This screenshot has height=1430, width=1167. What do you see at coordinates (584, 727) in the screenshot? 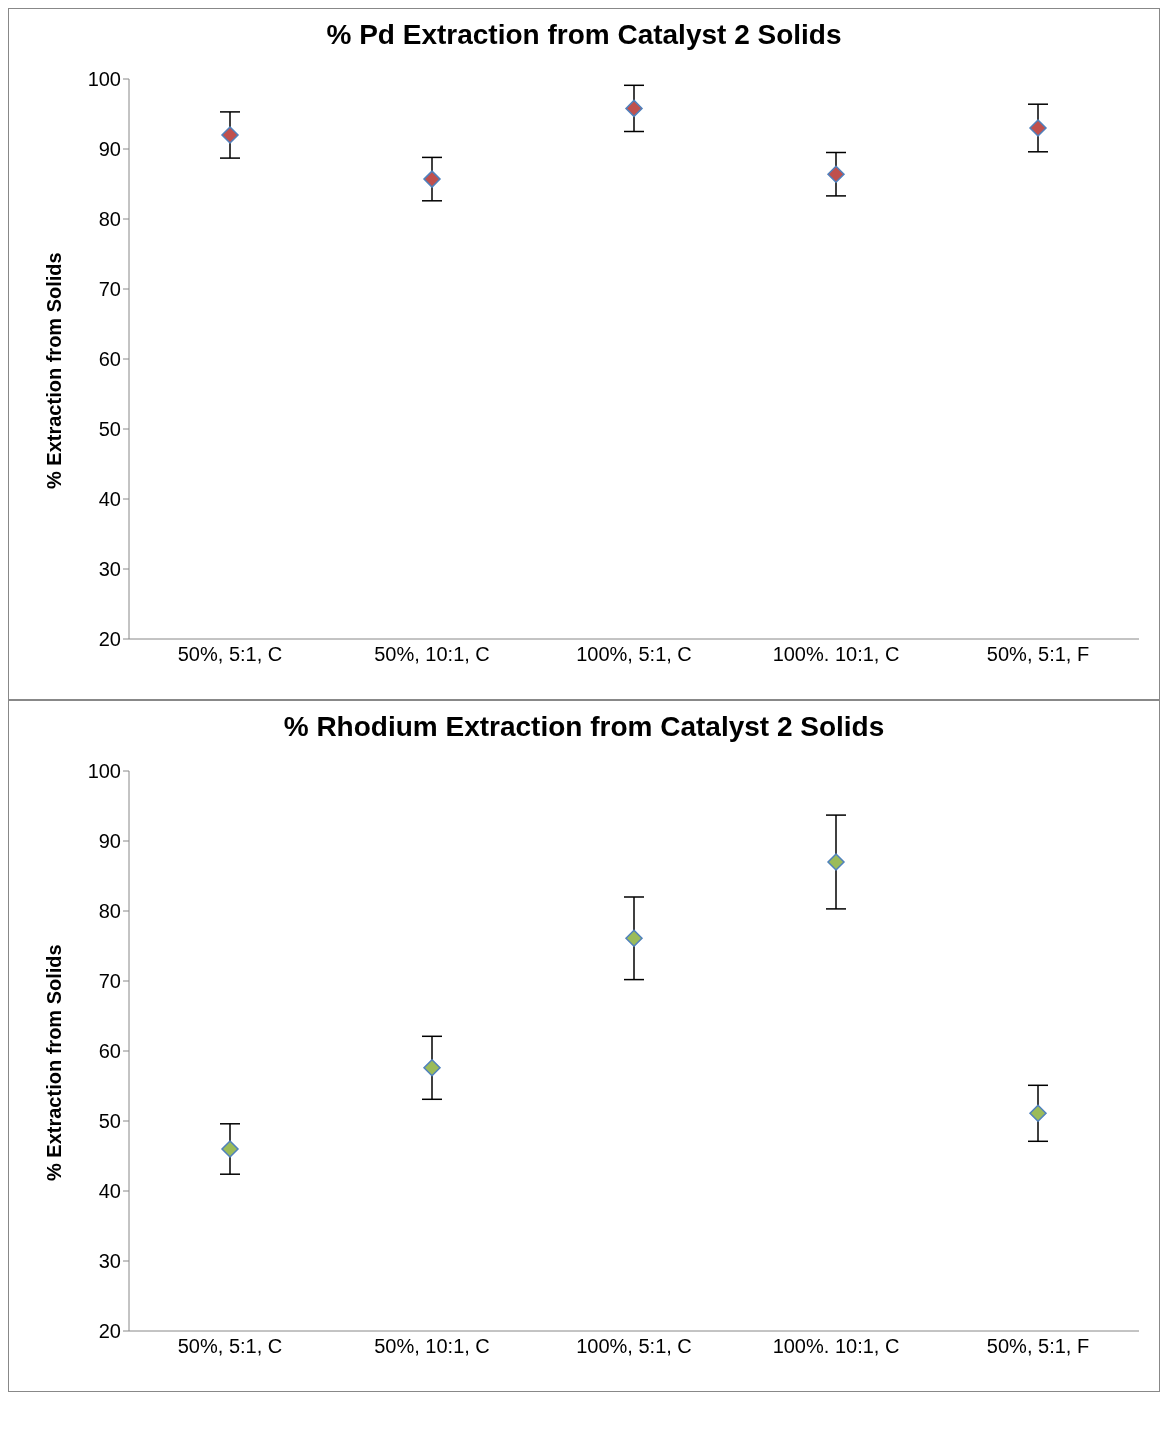
I see `chart-title: % Rhodium Extraction from Catalyst 2 Solids` at bounding box center [584, 727].